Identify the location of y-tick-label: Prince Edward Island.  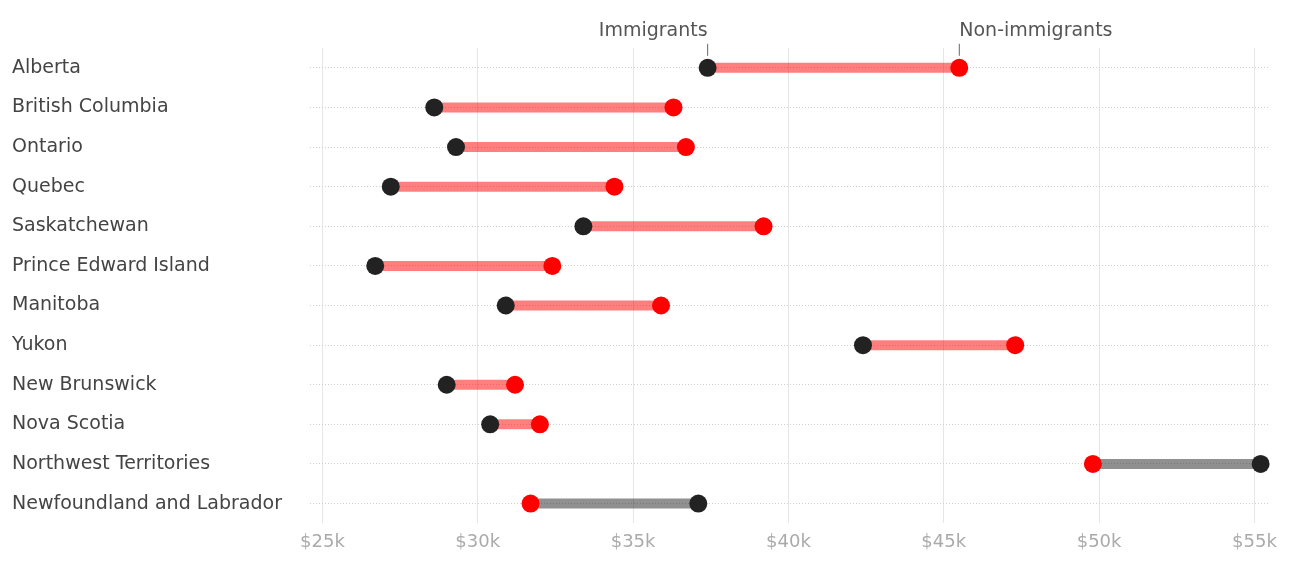
(111, 263).